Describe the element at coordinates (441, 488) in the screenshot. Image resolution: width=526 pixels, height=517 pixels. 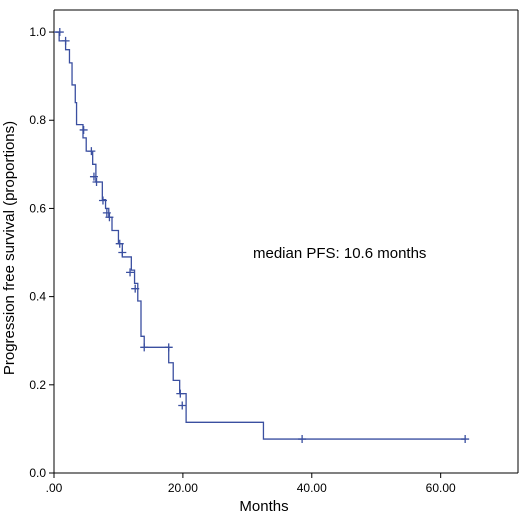
I see `x-tick-label: 60.00` at that location.